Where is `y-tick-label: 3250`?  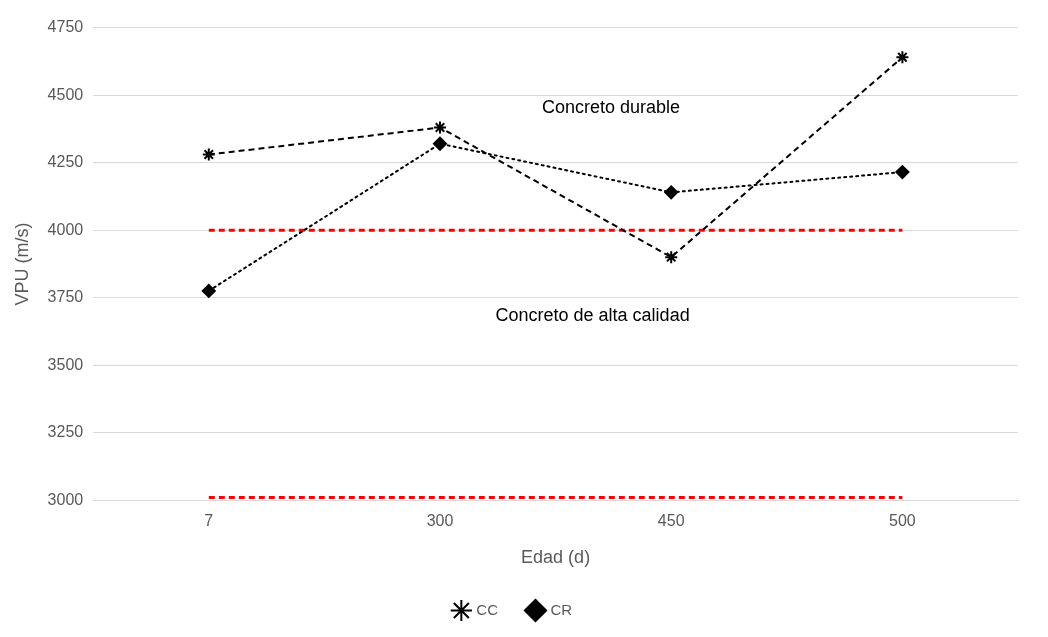
y-tick-label: 3250 is located at coordinates (65, 432).